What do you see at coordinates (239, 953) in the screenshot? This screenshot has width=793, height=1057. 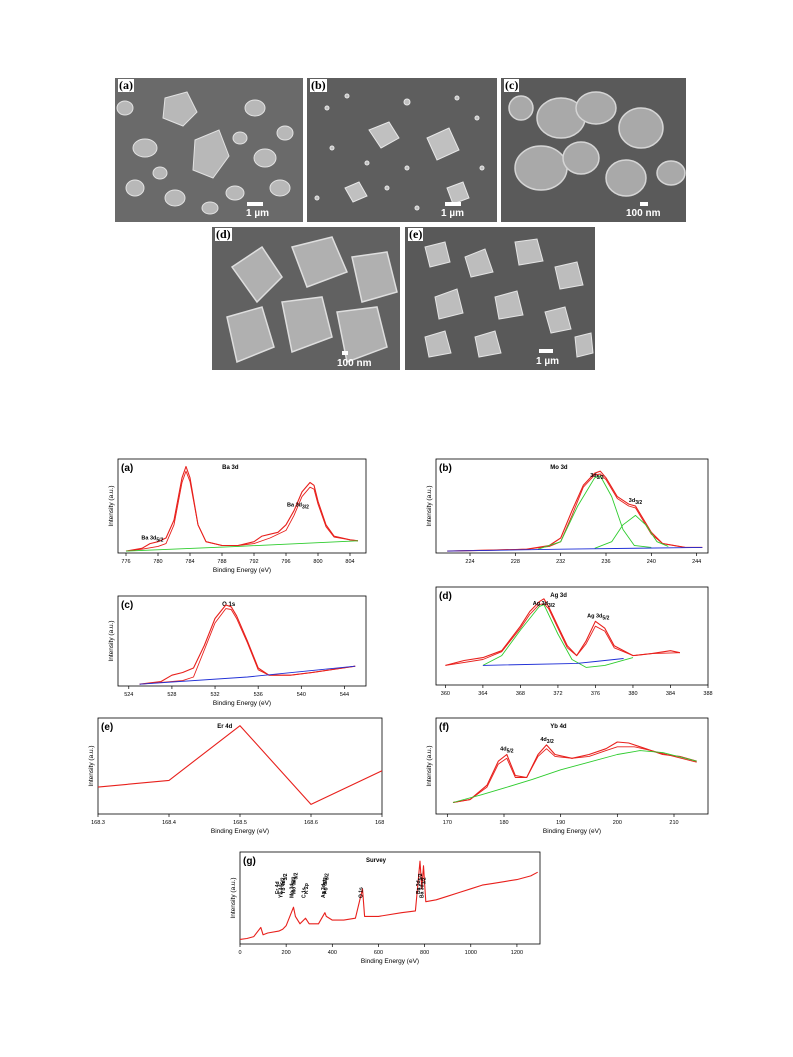 I see `x-tick-label: 0` at bounding box center [239, 953].